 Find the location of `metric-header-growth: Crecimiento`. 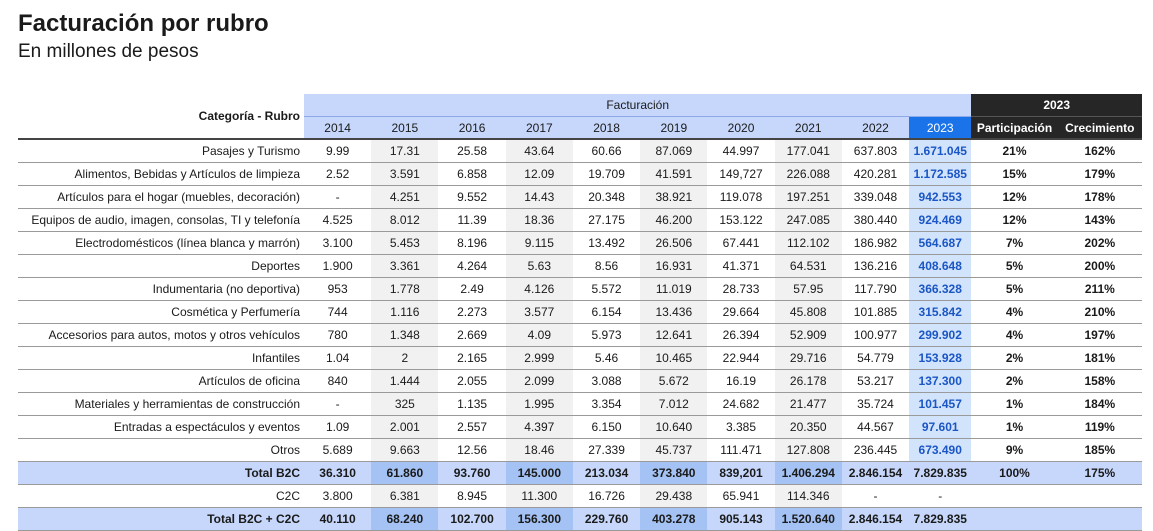

metric-header-growth: Crecimiento is located at coordinates (1099, 127).